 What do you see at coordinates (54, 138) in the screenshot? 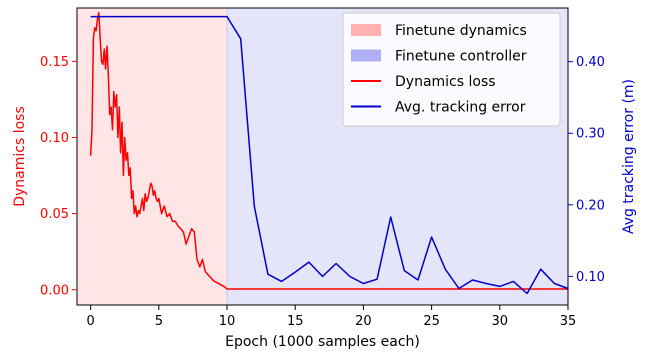
I see `y-left-tick-label: 0.10` at bounding box center [54, 138].